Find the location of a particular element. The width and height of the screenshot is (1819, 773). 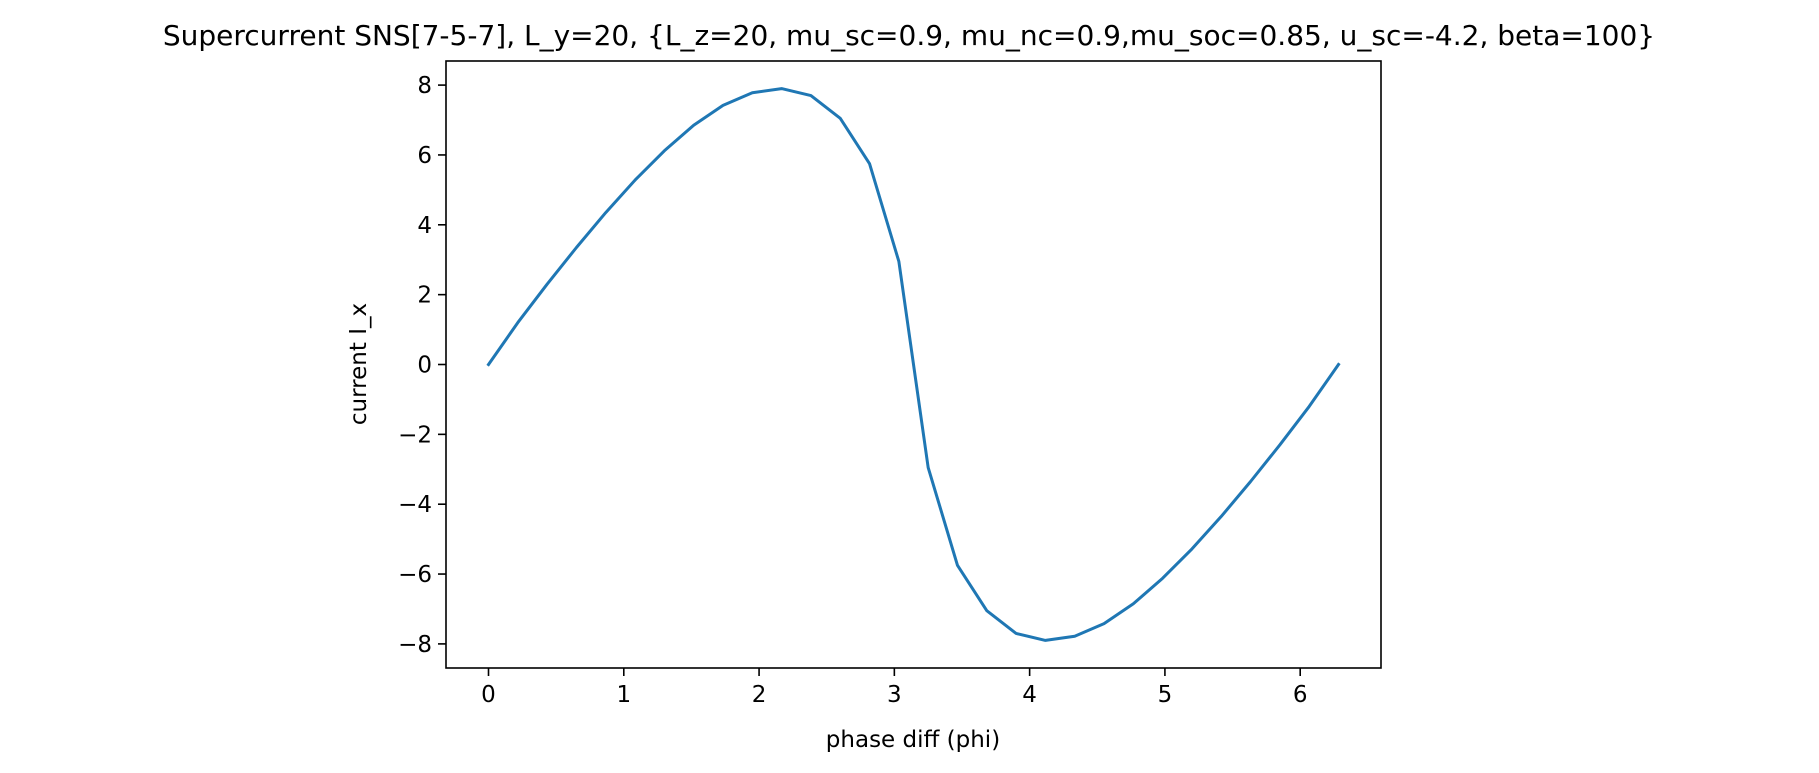

y-tick-label: −4 is located at coordinates (415, 505).